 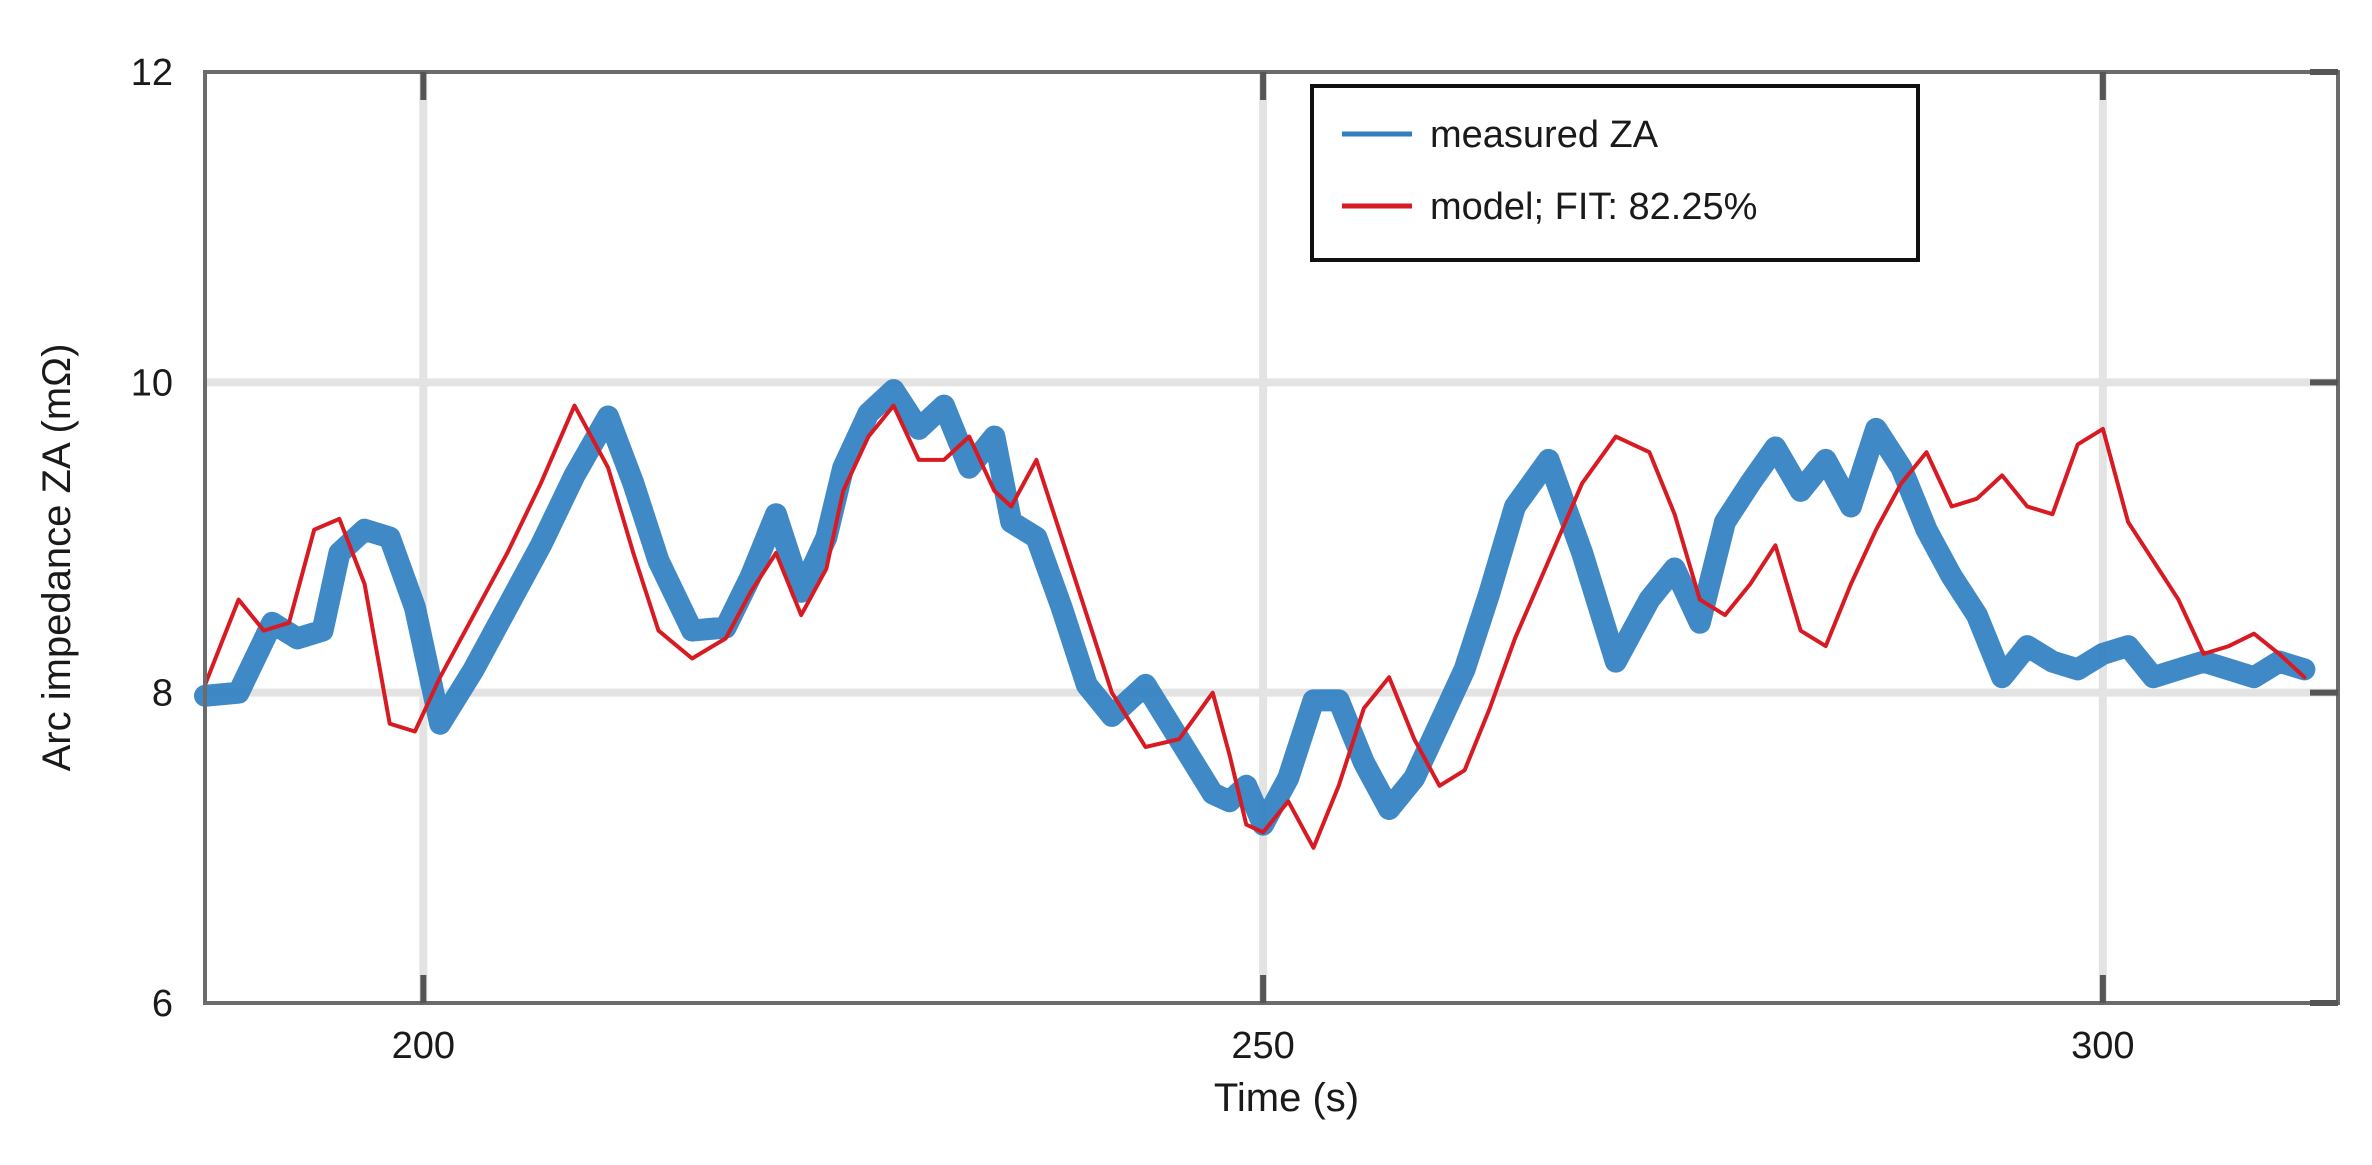 What do you see at coordinates (2102, 1046) in the screenshot?
I see `x-tick-label: 300` at bounding box center [2102, 1046].